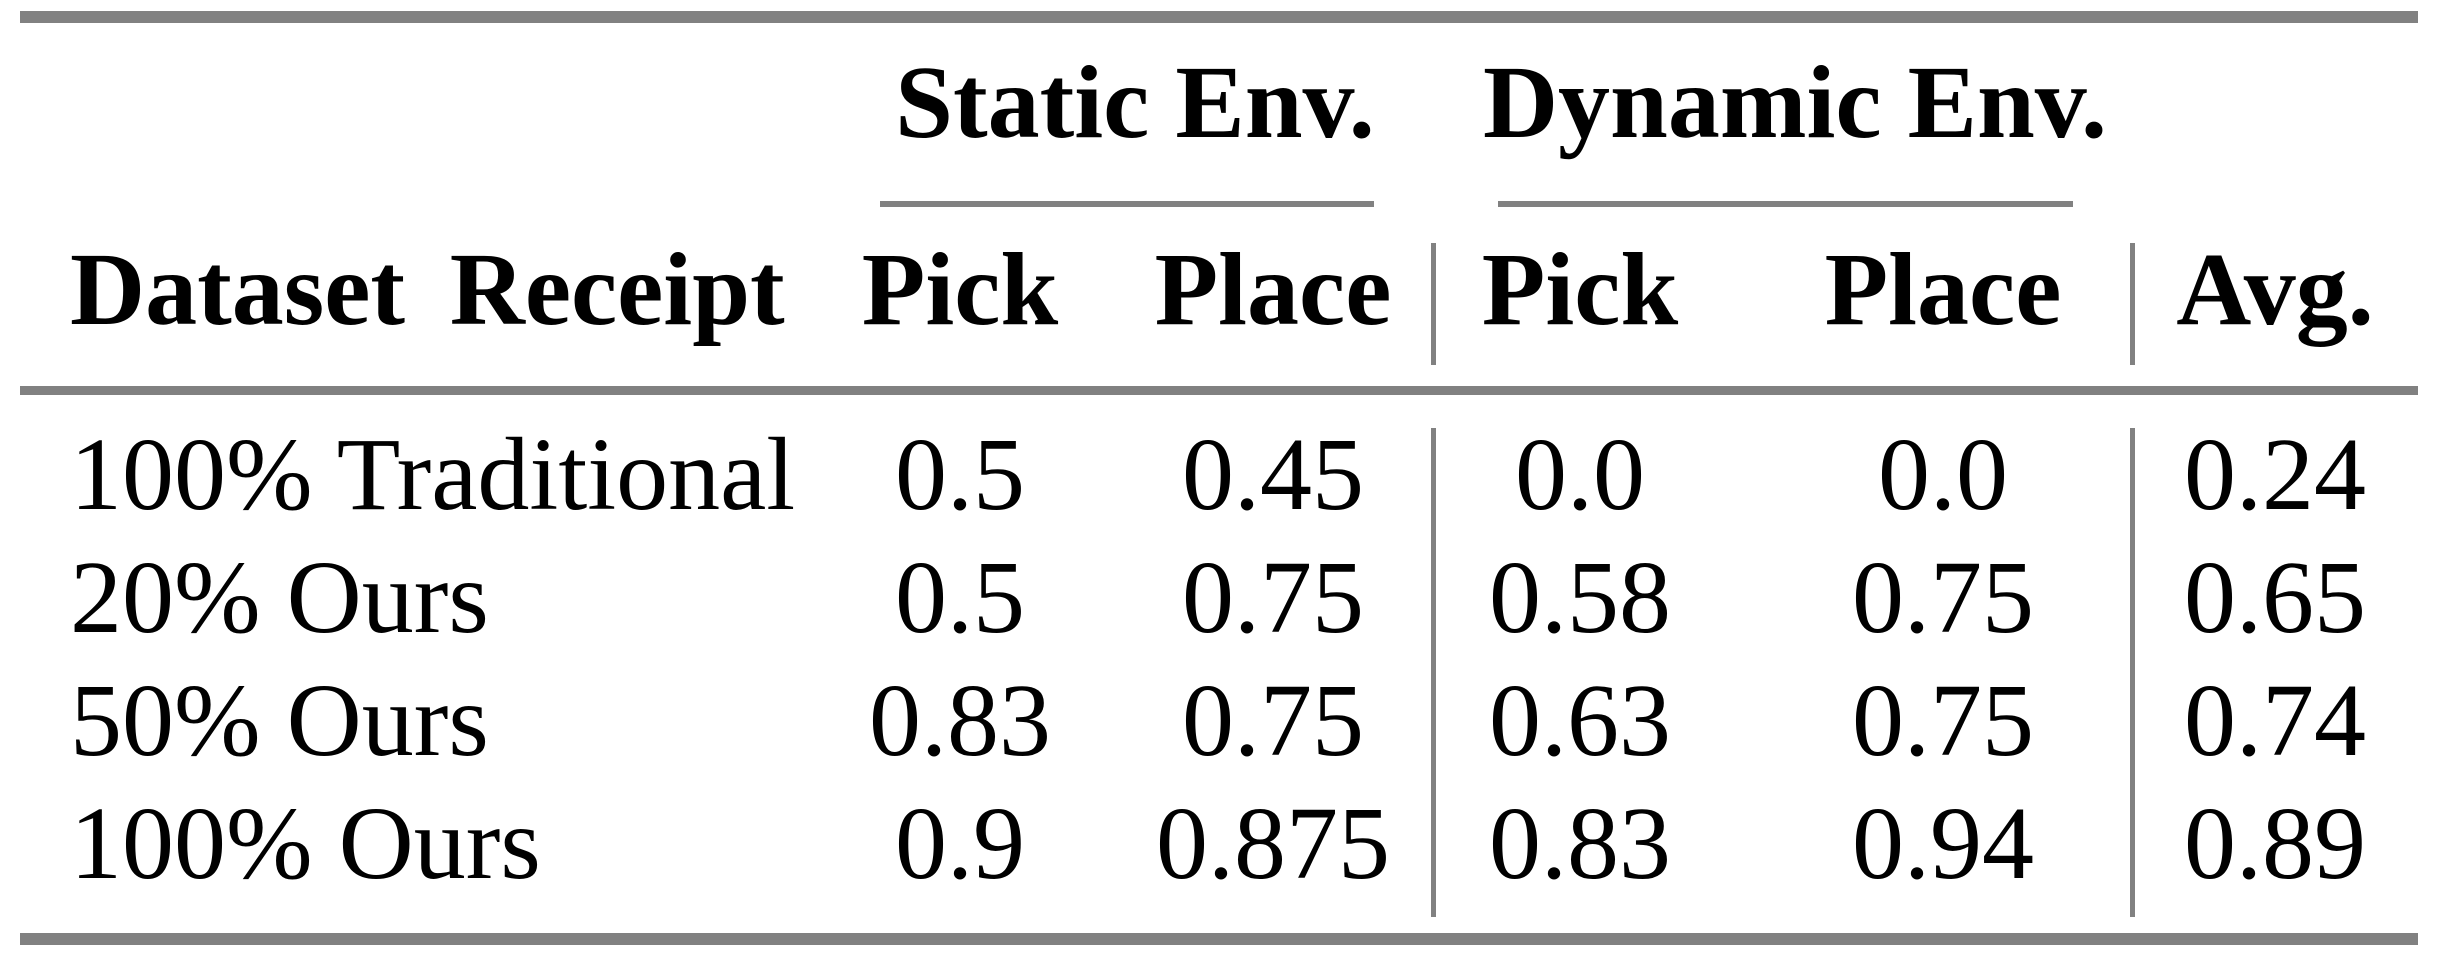  What do you see at coordinates (1580, 474) in the screenshot?
I see `cell-dynamic-pick: 0.0` at bounding box center [1580, 474].